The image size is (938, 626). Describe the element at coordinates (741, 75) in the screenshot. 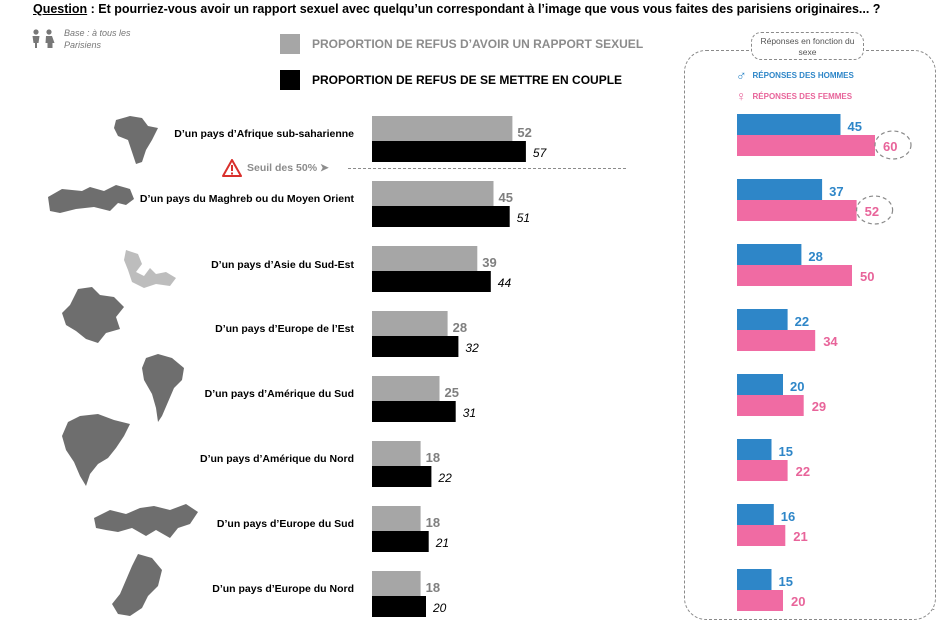

I see `male-symbol-icon: ♂` at that location.